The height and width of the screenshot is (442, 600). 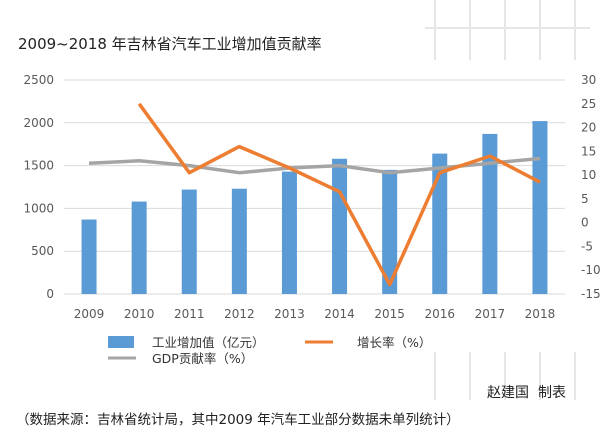 What do you see at coordinates (238, 419) in the screenshot?
I see `footer-source: （数据来源：吉林省统计局，其中2009 年汽车工业部分数据未单列统计）` at bounding box center [238, 419].